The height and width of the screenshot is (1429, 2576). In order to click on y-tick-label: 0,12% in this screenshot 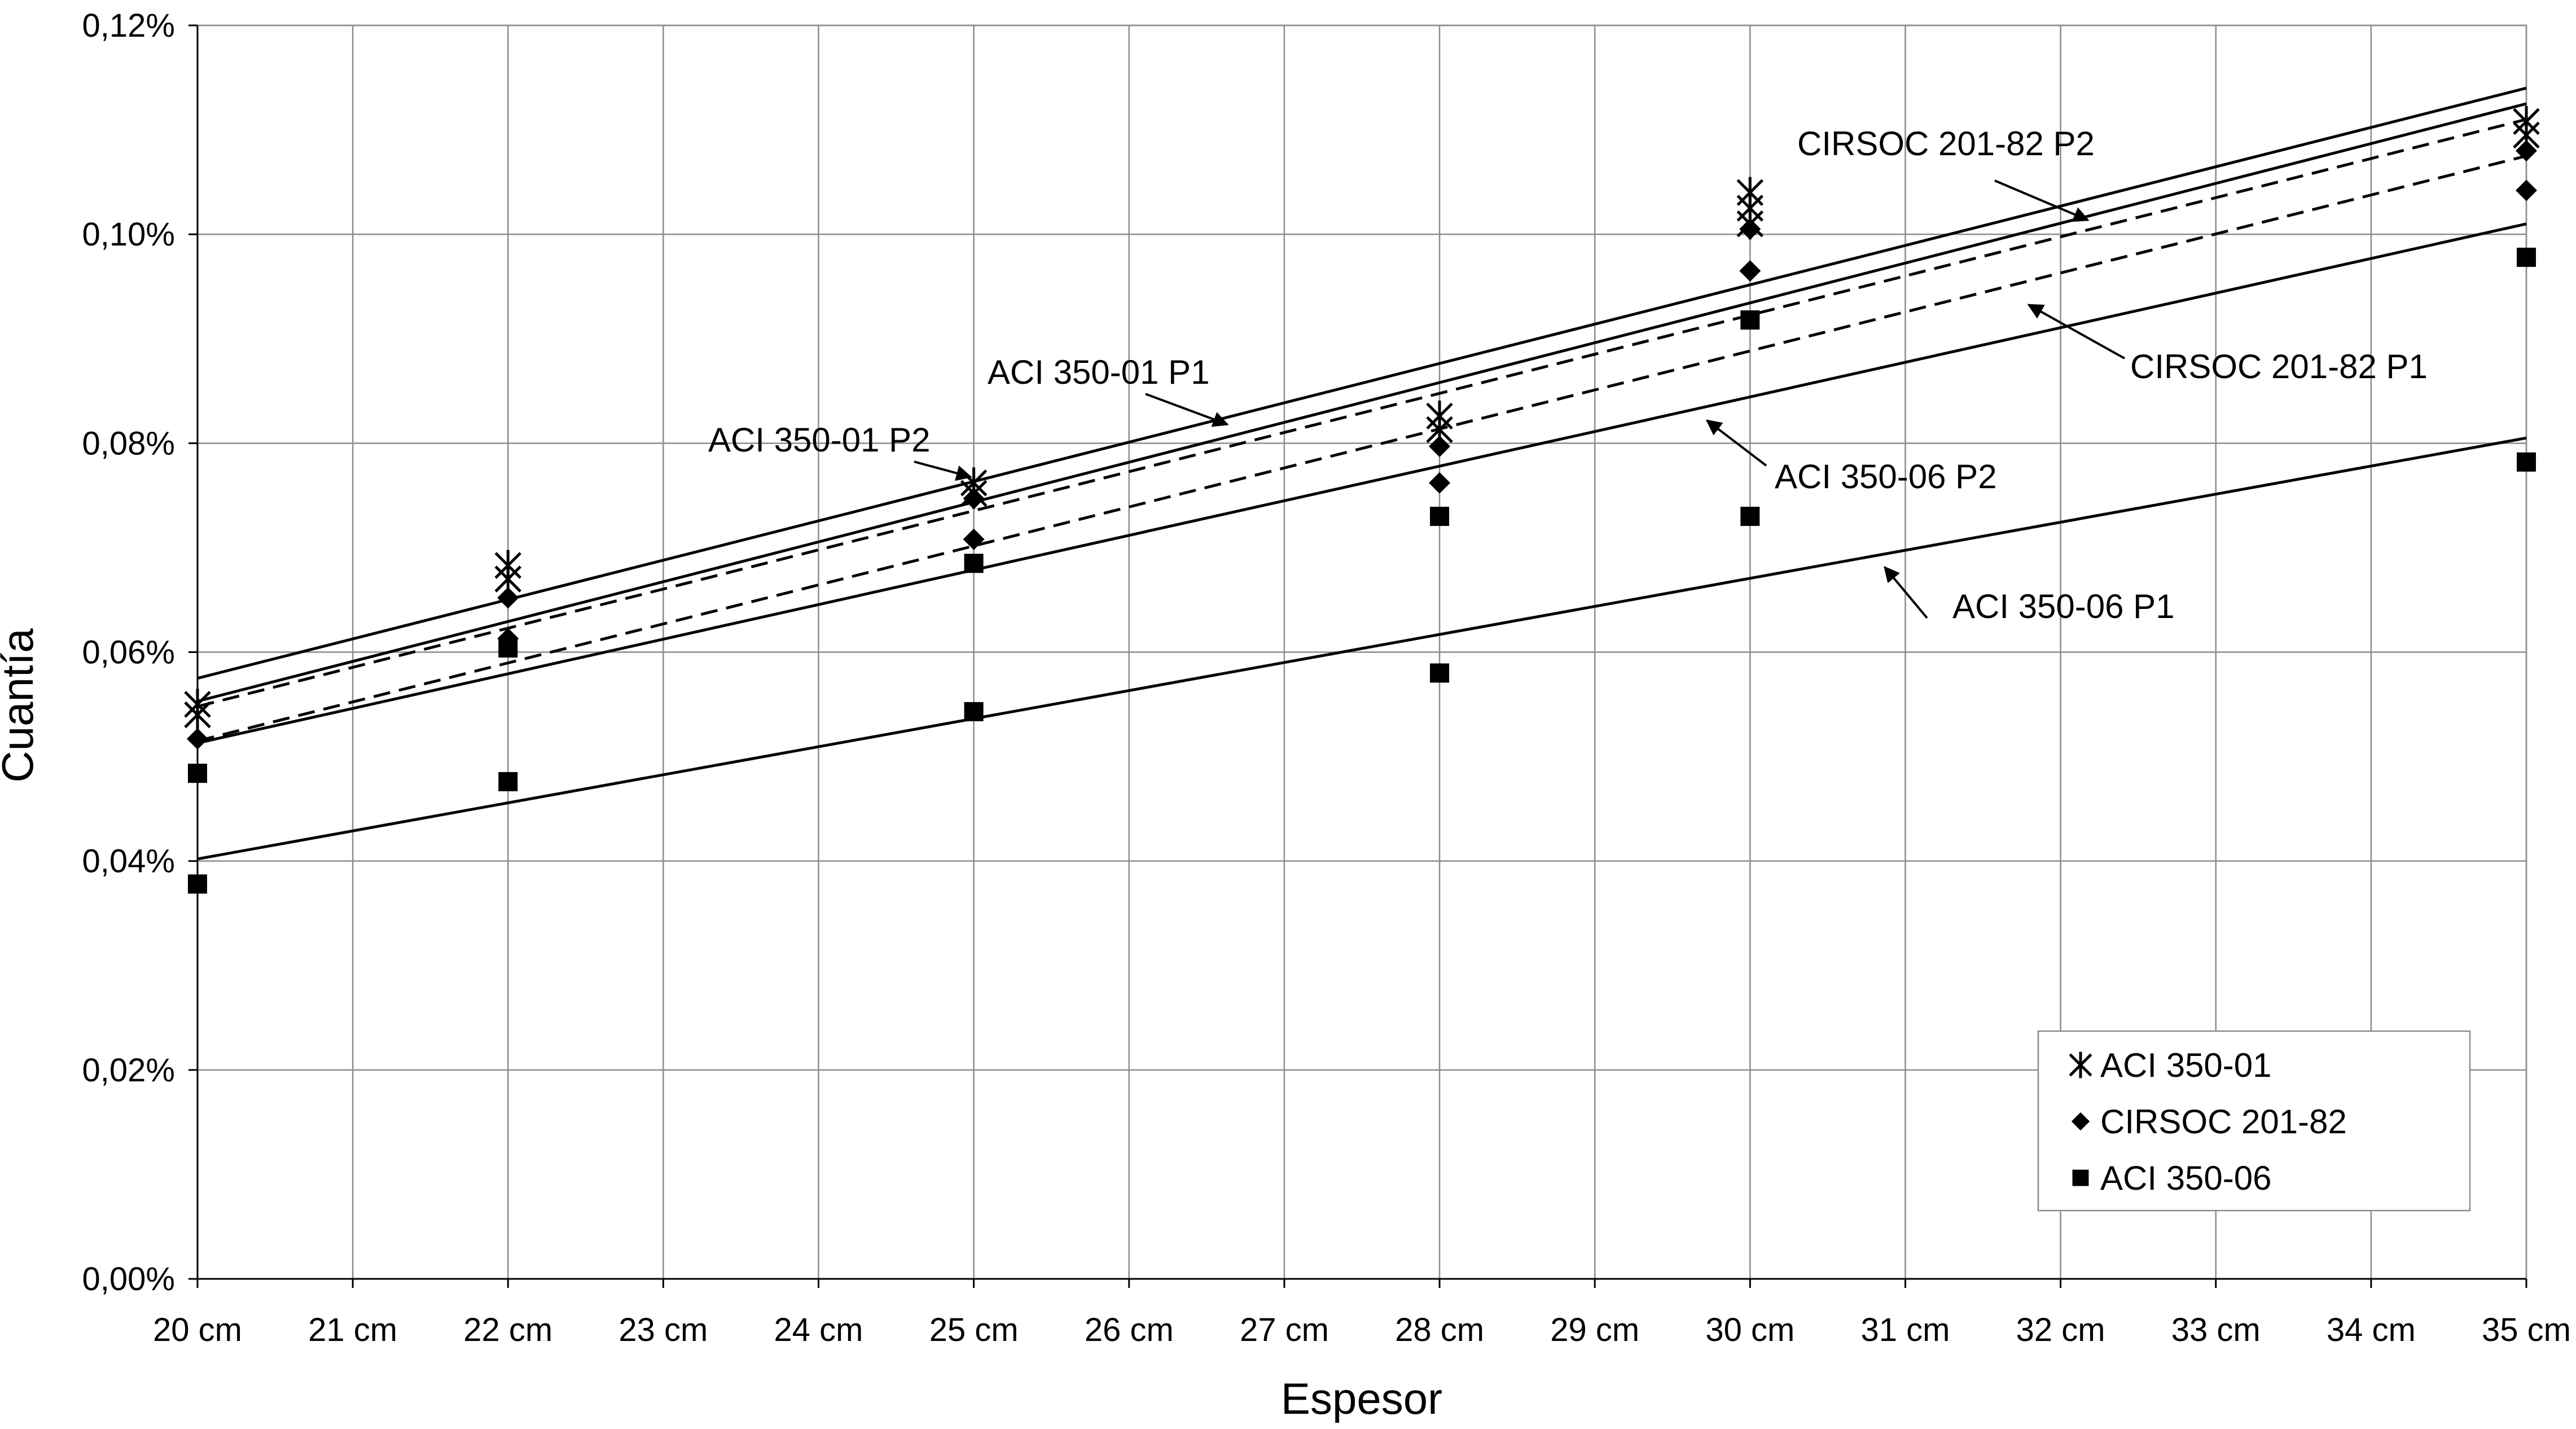, I will do `click(128, 25)`.